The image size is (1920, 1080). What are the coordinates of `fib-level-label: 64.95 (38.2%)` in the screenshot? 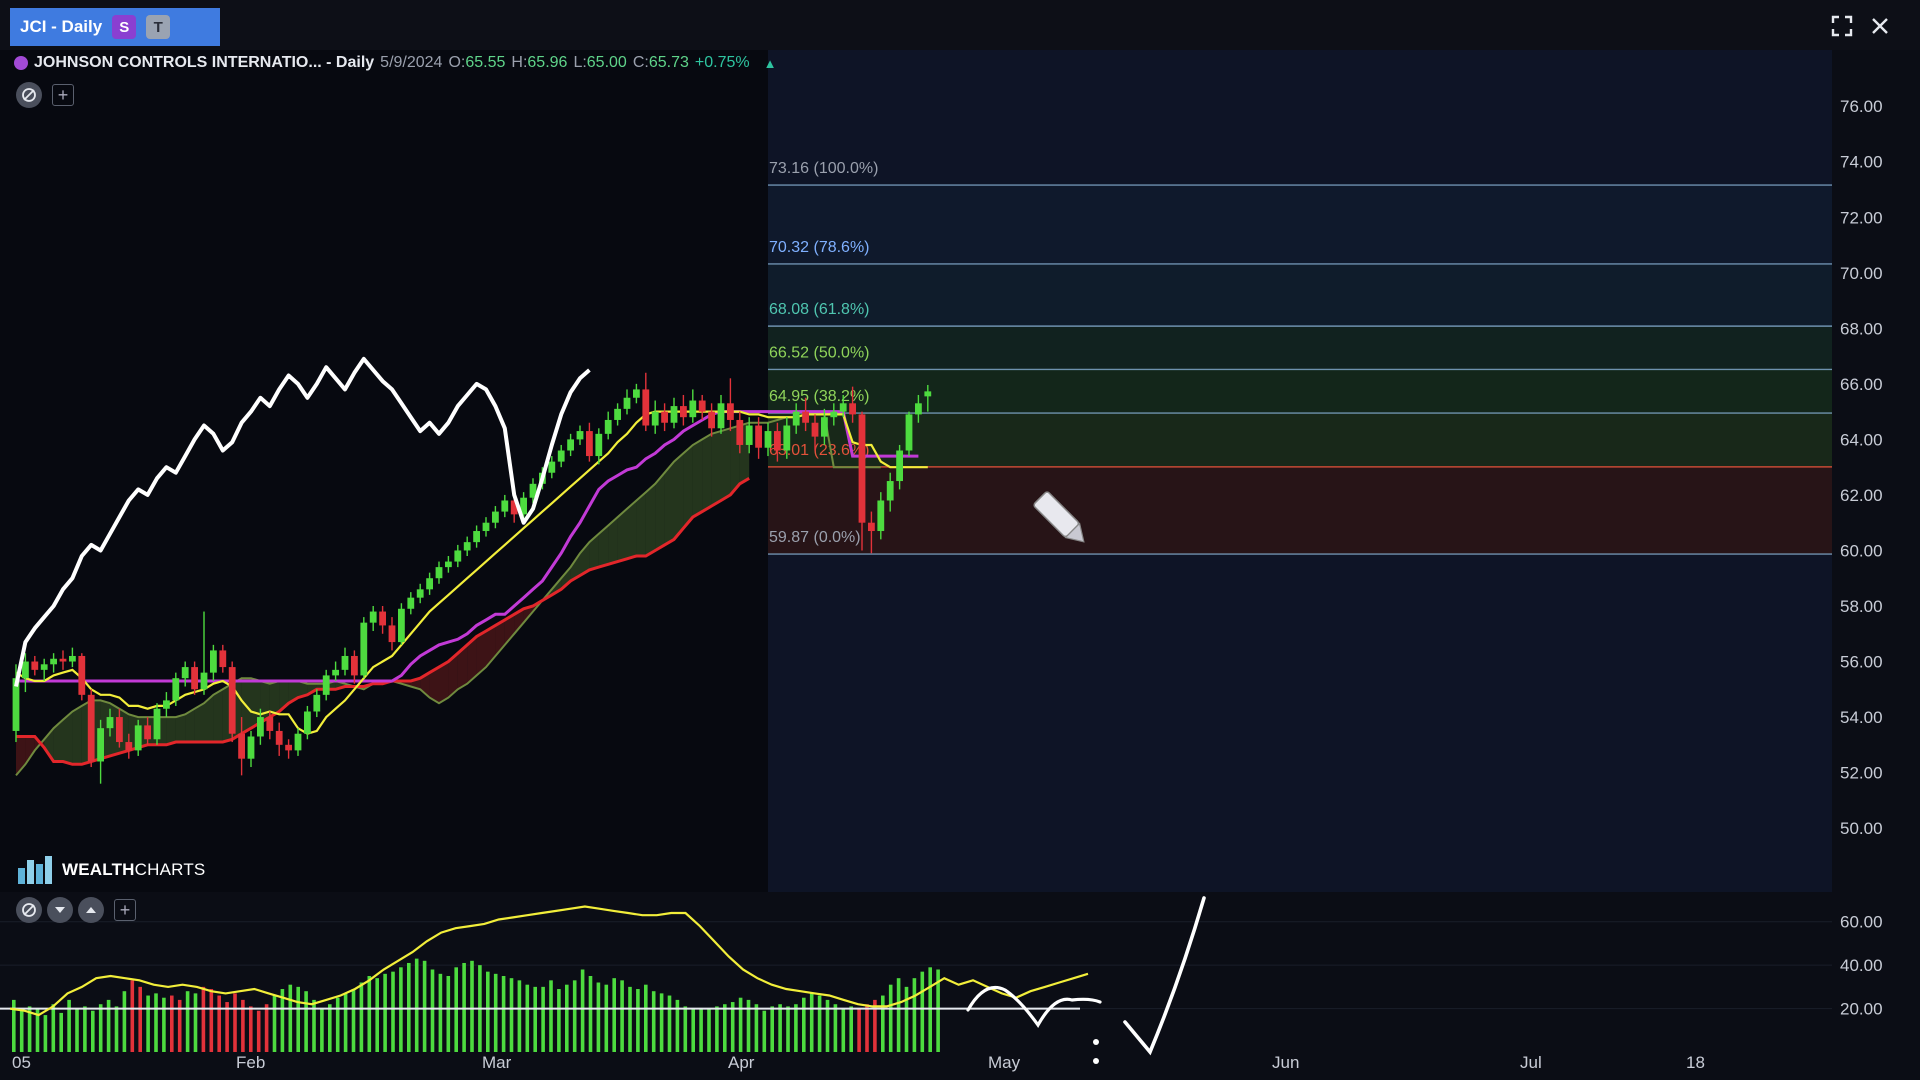 It's located at (819, 396).